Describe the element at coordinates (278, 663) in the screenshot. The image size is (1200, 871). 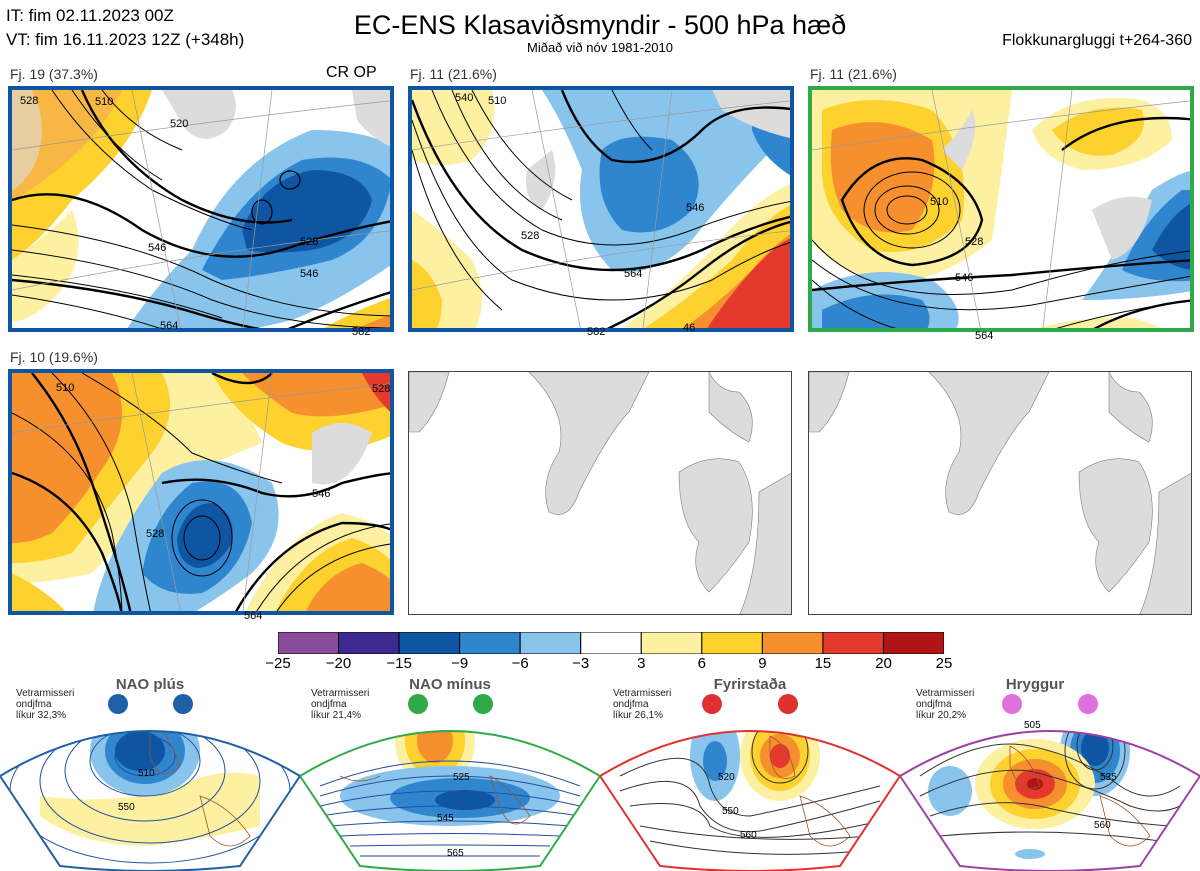
I see `colorbar-tick-label: −25` at that location.